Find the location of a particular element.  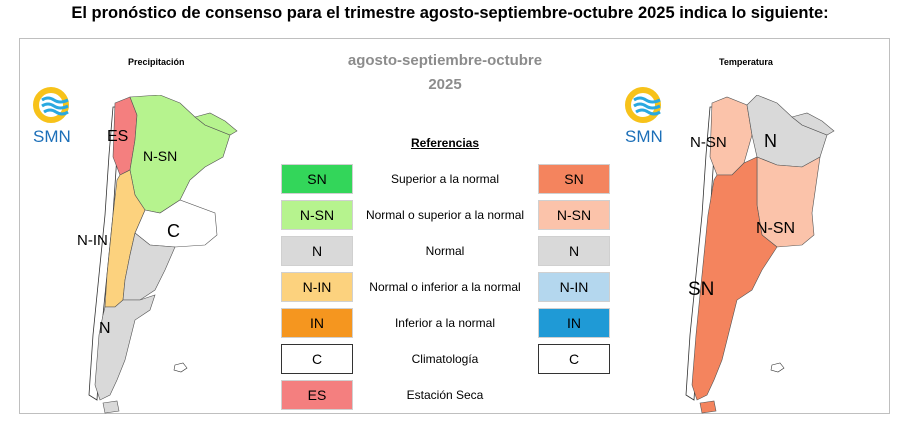

legend-desc-nsn: Normal o superior a la normal is located at coordinates (445, 215).